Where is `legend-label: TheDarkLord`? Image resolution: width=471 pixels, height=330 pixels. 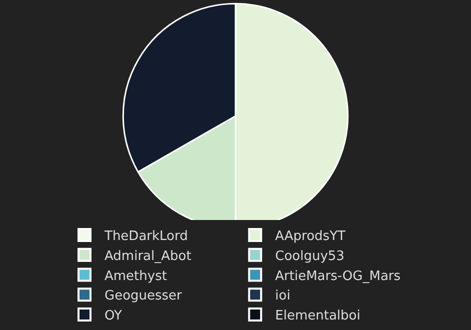
legend-label: TheDarkLord is located at coordinates (146, 236).